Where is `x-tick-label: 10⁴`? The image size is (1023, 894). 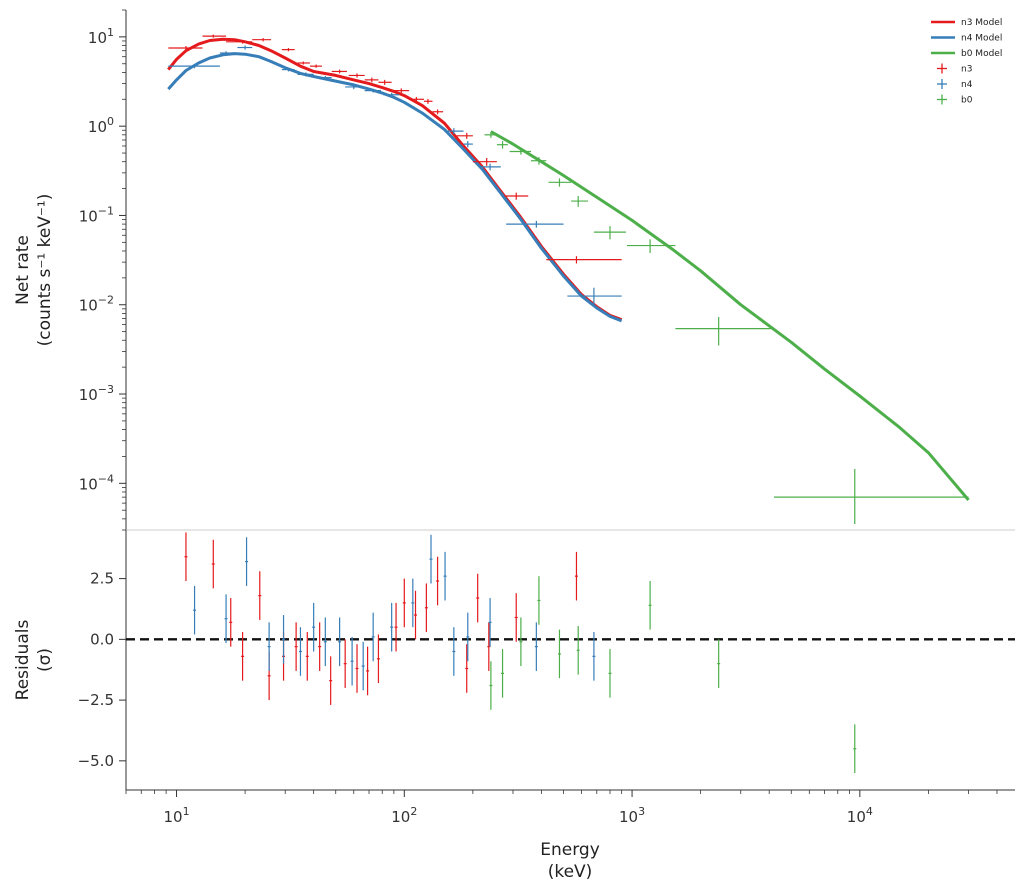
x-tick-label: 10⁴ is located at coordinates (860, 815).